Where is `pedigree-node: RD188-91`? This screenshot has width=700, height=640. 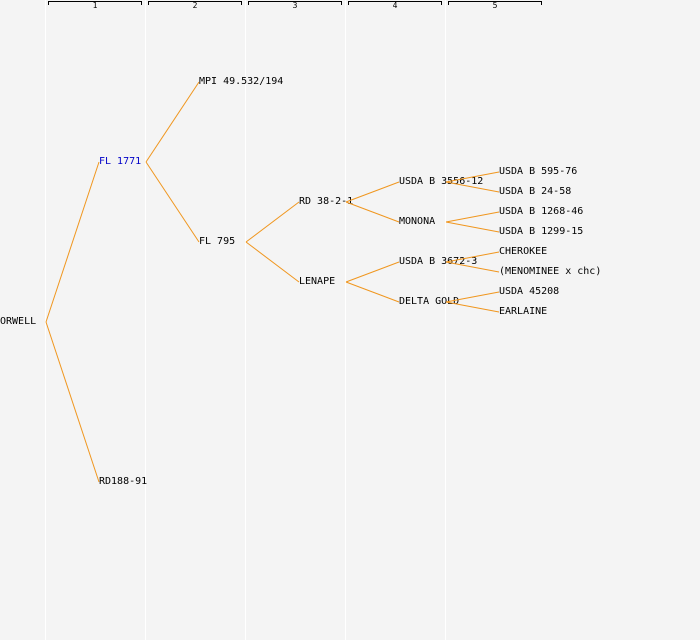 pedigree-node: RD188-91 is located at coordinates (123, 481).